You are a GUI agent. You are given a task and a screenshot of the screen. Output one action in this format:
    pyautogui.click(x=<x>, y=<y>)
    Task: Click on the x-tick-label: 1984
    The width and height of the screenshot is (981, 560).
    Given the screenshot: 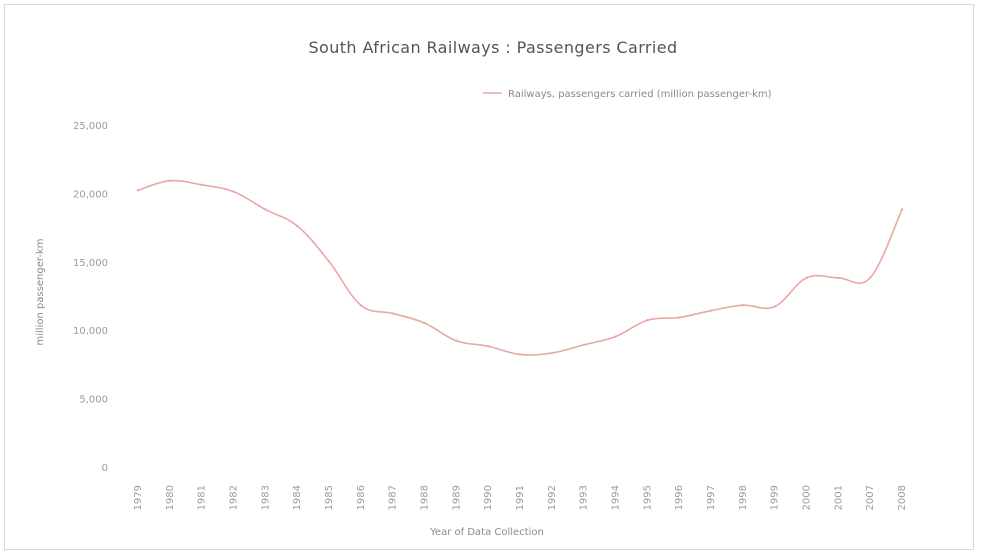 What is the action you would take?
    pyautogui.click(x=297, y=497)
    